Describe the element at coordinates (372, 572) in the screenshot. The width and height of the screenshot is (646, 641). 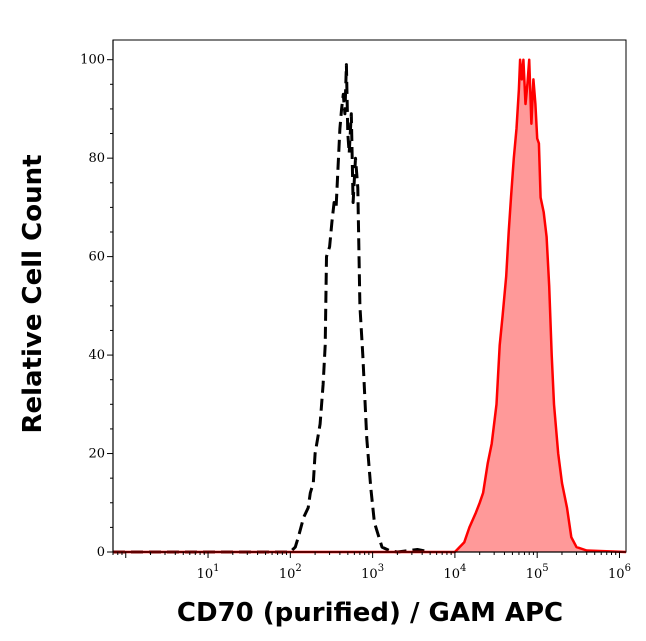
I see `x-tick-label: 10³` at that location.